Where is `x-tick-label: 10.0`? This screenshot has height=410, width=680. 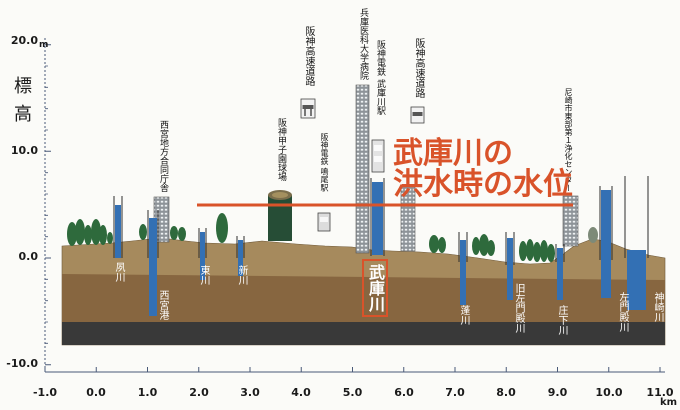
x-tick-label: 10.0 is located at coordinates (609, 392).